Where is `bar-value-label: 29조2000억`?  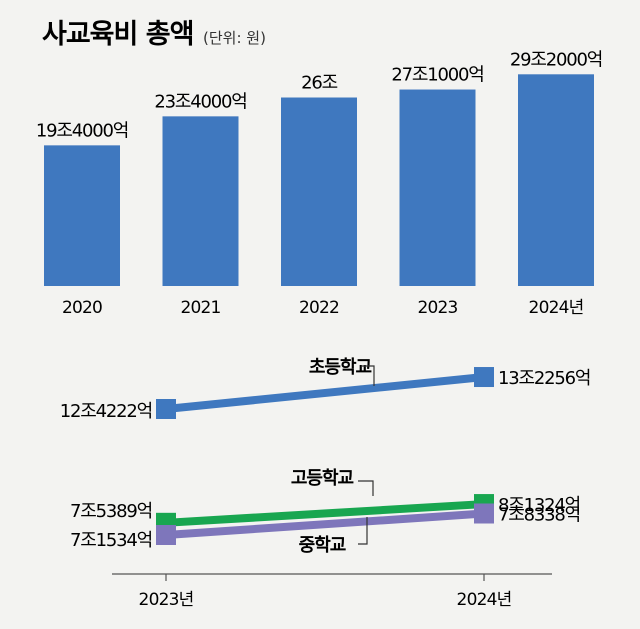 bar-value-label: 29조2000억 is located at coordinates (556, 59).